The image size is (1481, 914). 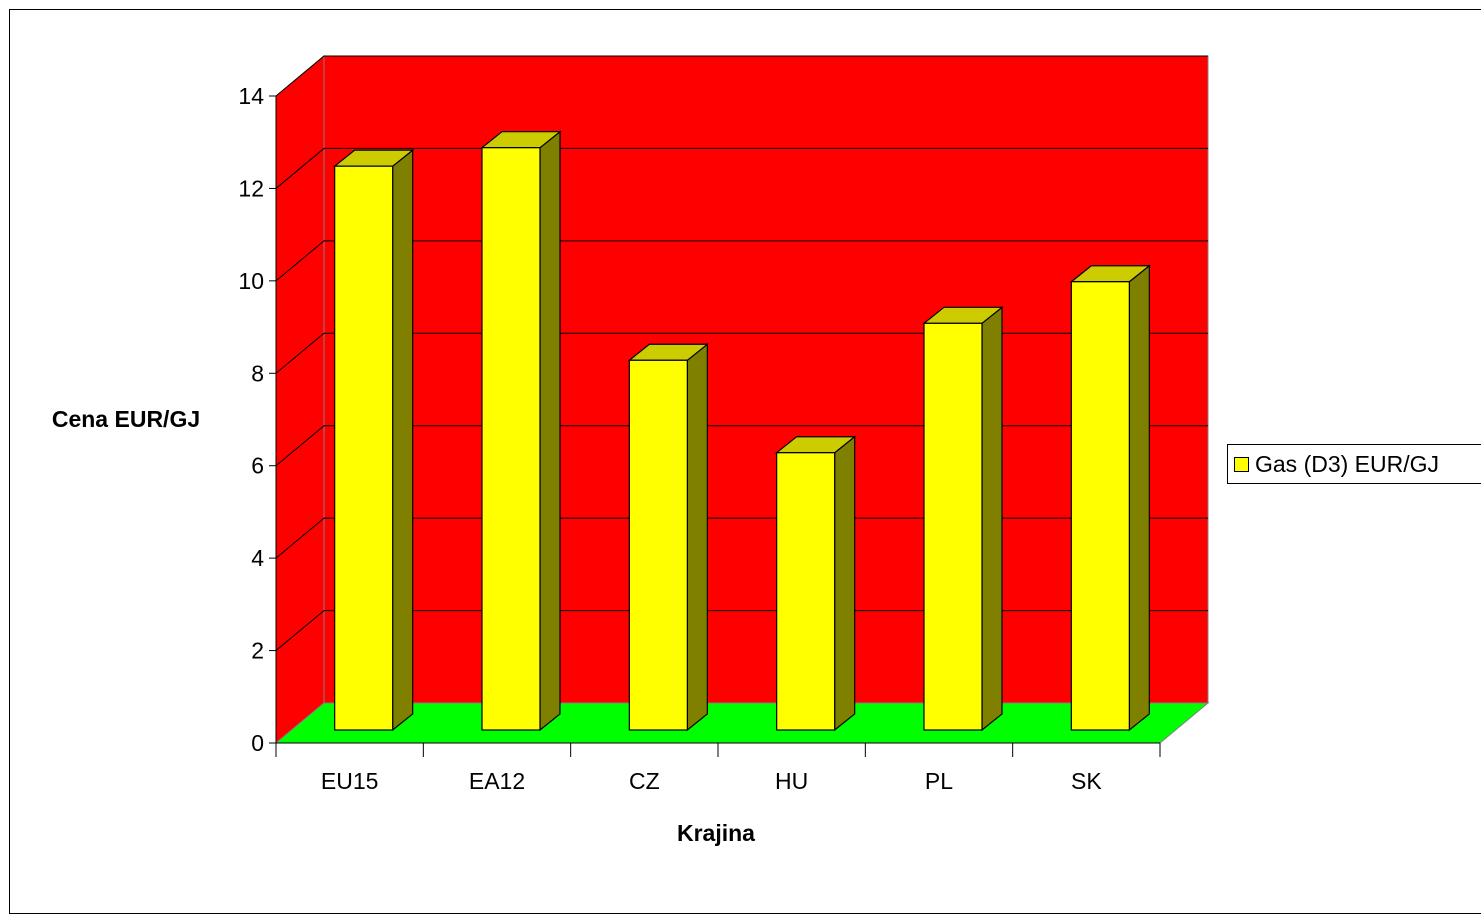 I want to click on bar-pl, so click(x=963, y=519).